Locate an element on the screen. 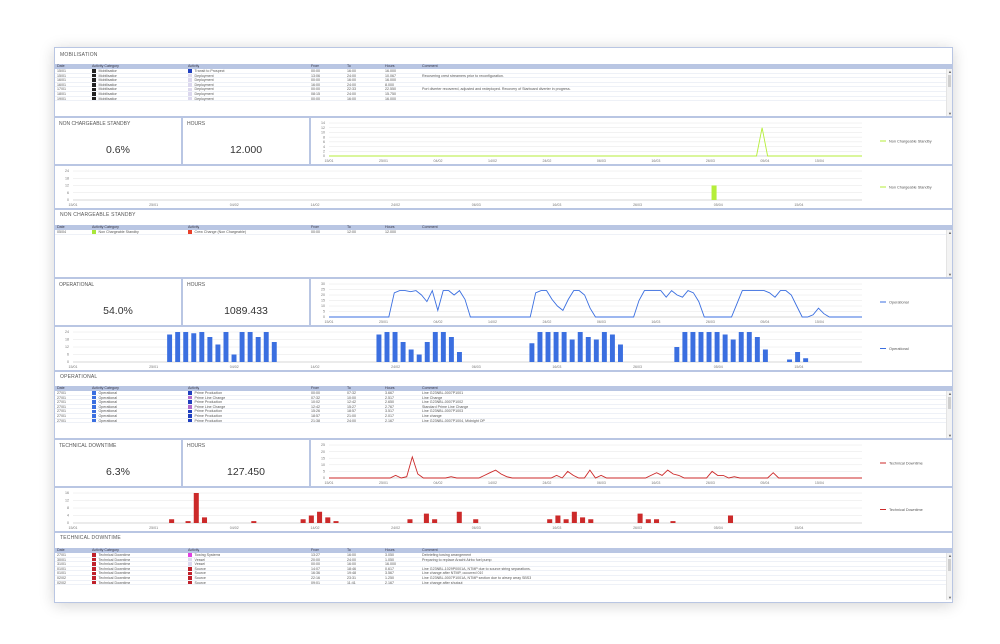 This screenshot has height=644, width=1000. from-cell: 00:00 is located at coordinates (315, 393).